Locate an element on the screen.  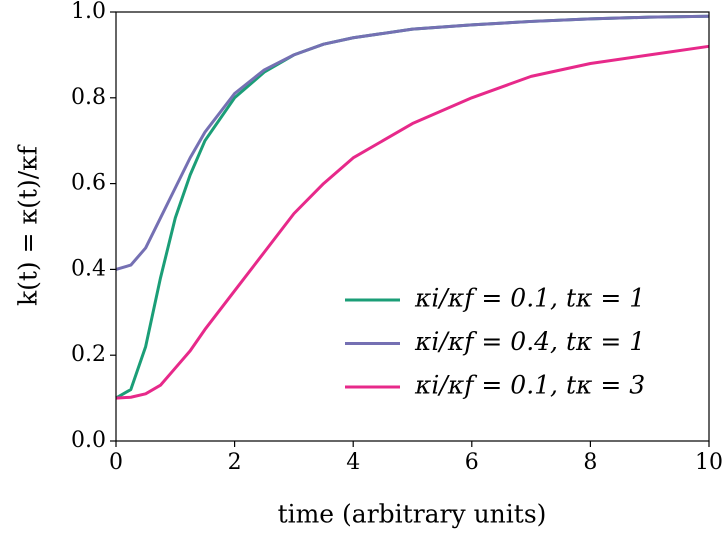
legend-label: κi/κf = 0.1, tκ = 3 is located at coordinates (529, 385).